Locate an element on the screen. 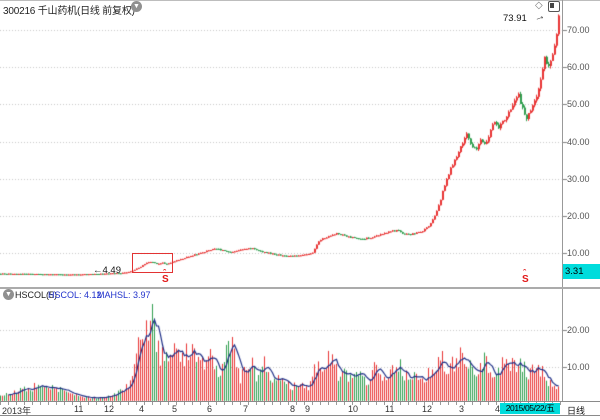  volume-tick-label: 10.00 is located at coordinates (578, 367).